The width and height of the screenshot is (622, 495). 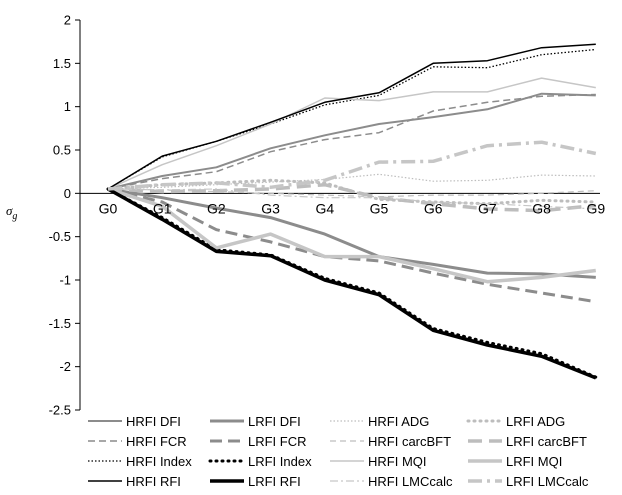 I want to click on x-category-labels: G0 G1 G2 G3 G4 G5 G6 G7 G8 G9, so click(x=352, y=208).